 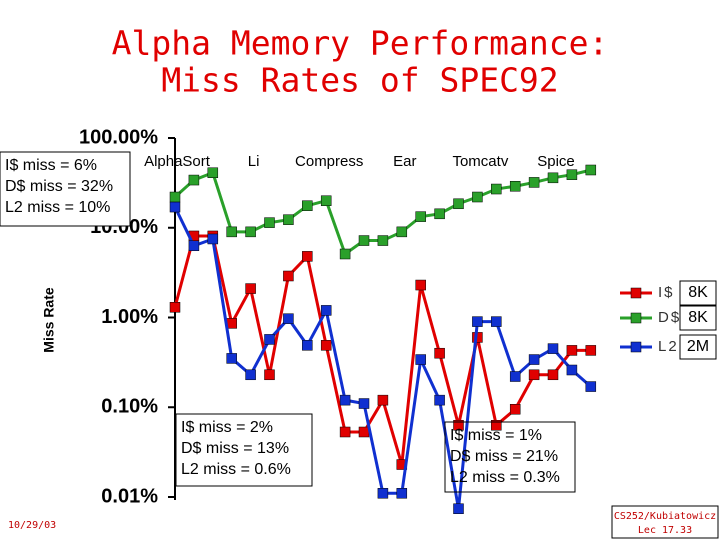 What do you see at coordinates (236, 469) in the screenshot?
I see `annotation-text: L2 miss = 0.6%` at bounding box center [236, 469].